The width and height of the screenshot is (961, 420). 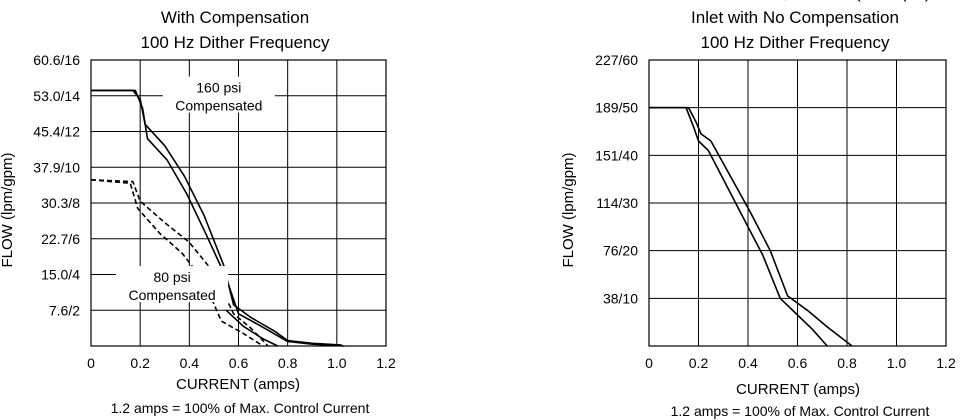 What do you see at coordinates (235, 17) in the screenshot?
I see `chart-title-line: With Compensation` at bounding box center [235, 17].